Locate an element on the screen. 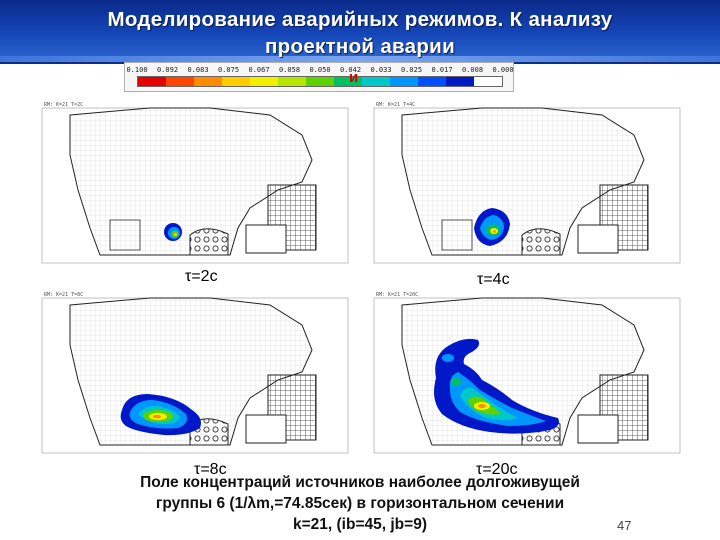  concentration-panel-t2: RM: K=21 T=2C is located at coordinates (195, 182).